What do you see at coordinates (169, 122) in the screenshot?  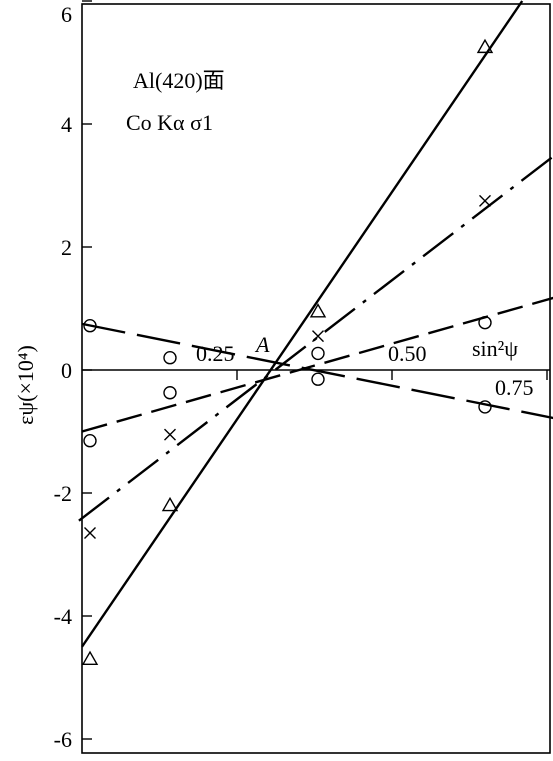 I see `annotation-radiation: Co Kα σ1` at bounding box center [169, 122].